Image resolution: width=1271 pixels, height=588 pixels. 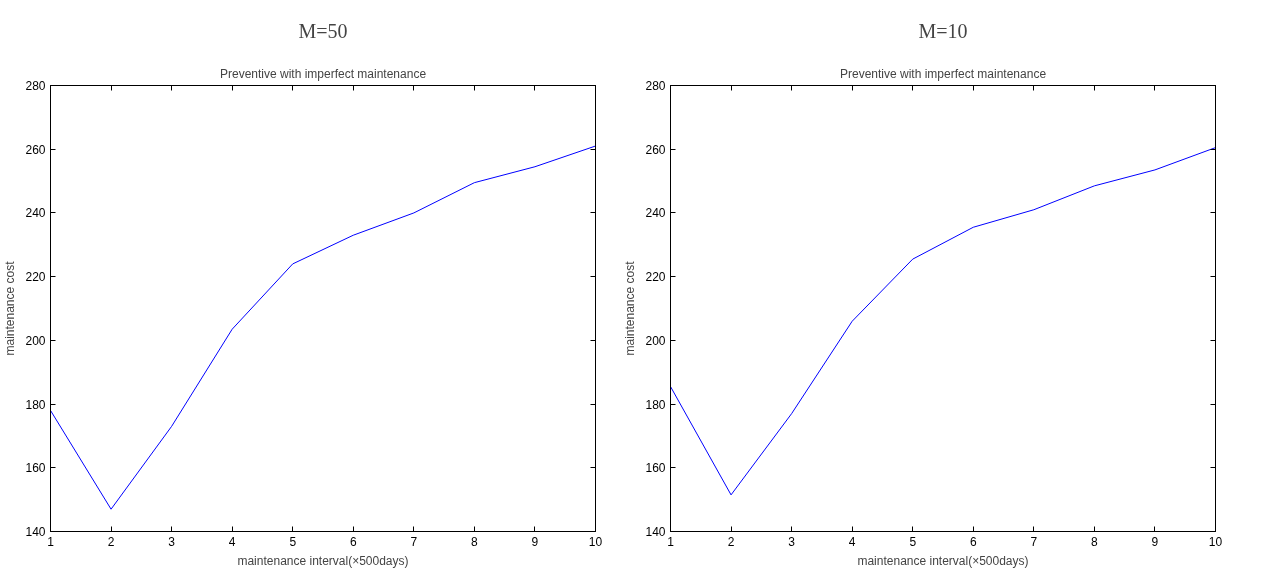 I want to click on chart-subtitle: M=10, so click(x=943, y=31).